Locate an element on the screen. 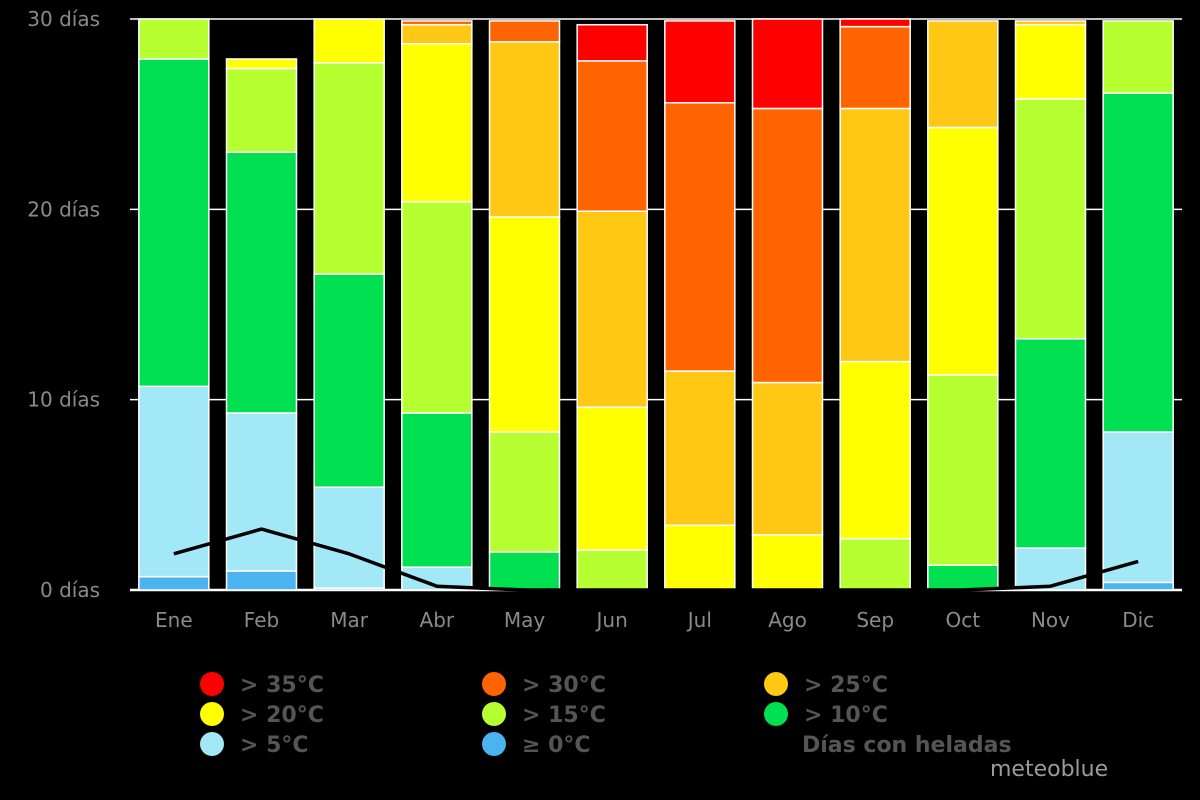 This screenshot has height=800, width=1200. x-tick-label: Ago is located at coordinates (787, 620).